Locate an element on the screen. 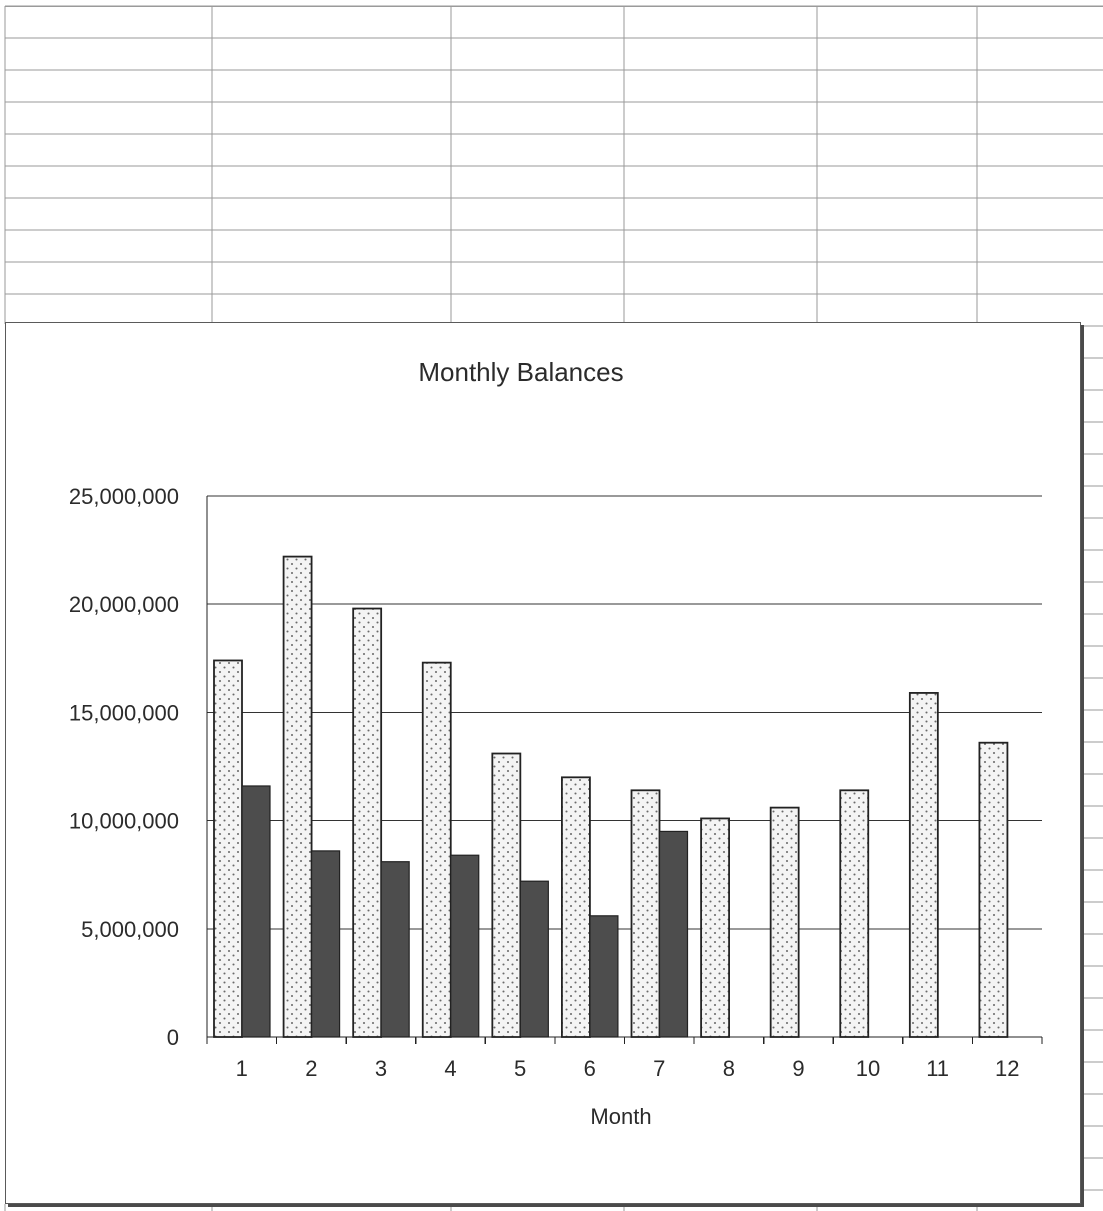 This screenshot has width=1103, height=1211. y-tick-label: 15,000,000 is located at coordinates (124, 712).